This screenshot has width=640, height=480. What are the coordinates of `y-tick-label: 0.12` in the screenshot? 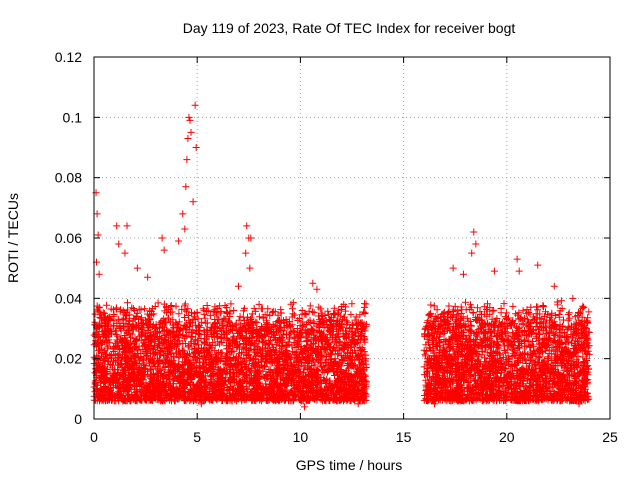 It's located at (68, 57).